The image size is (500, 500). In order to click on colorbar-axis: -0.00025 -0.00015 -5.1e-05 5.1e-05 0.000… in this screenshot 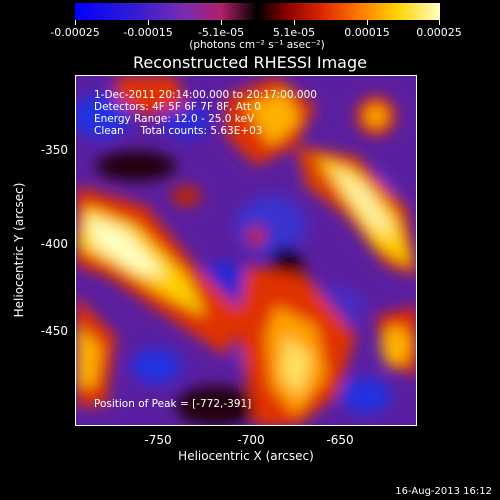, I will do `click(250, 30)`.